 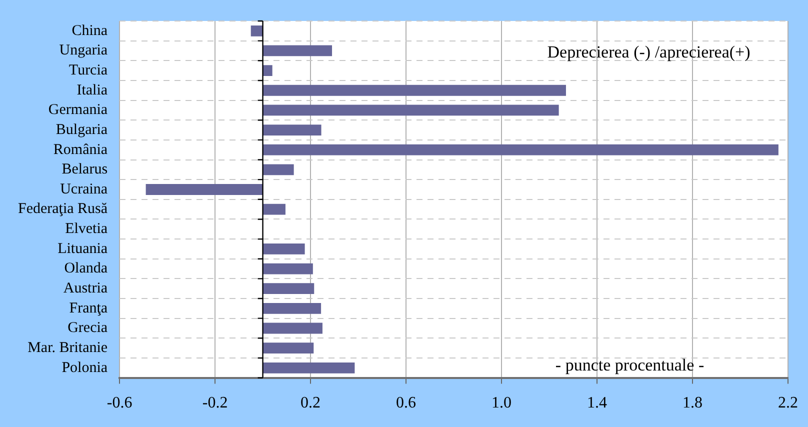 I want to click on y-tick-label: Ungaria, so click(x=83, y=50).